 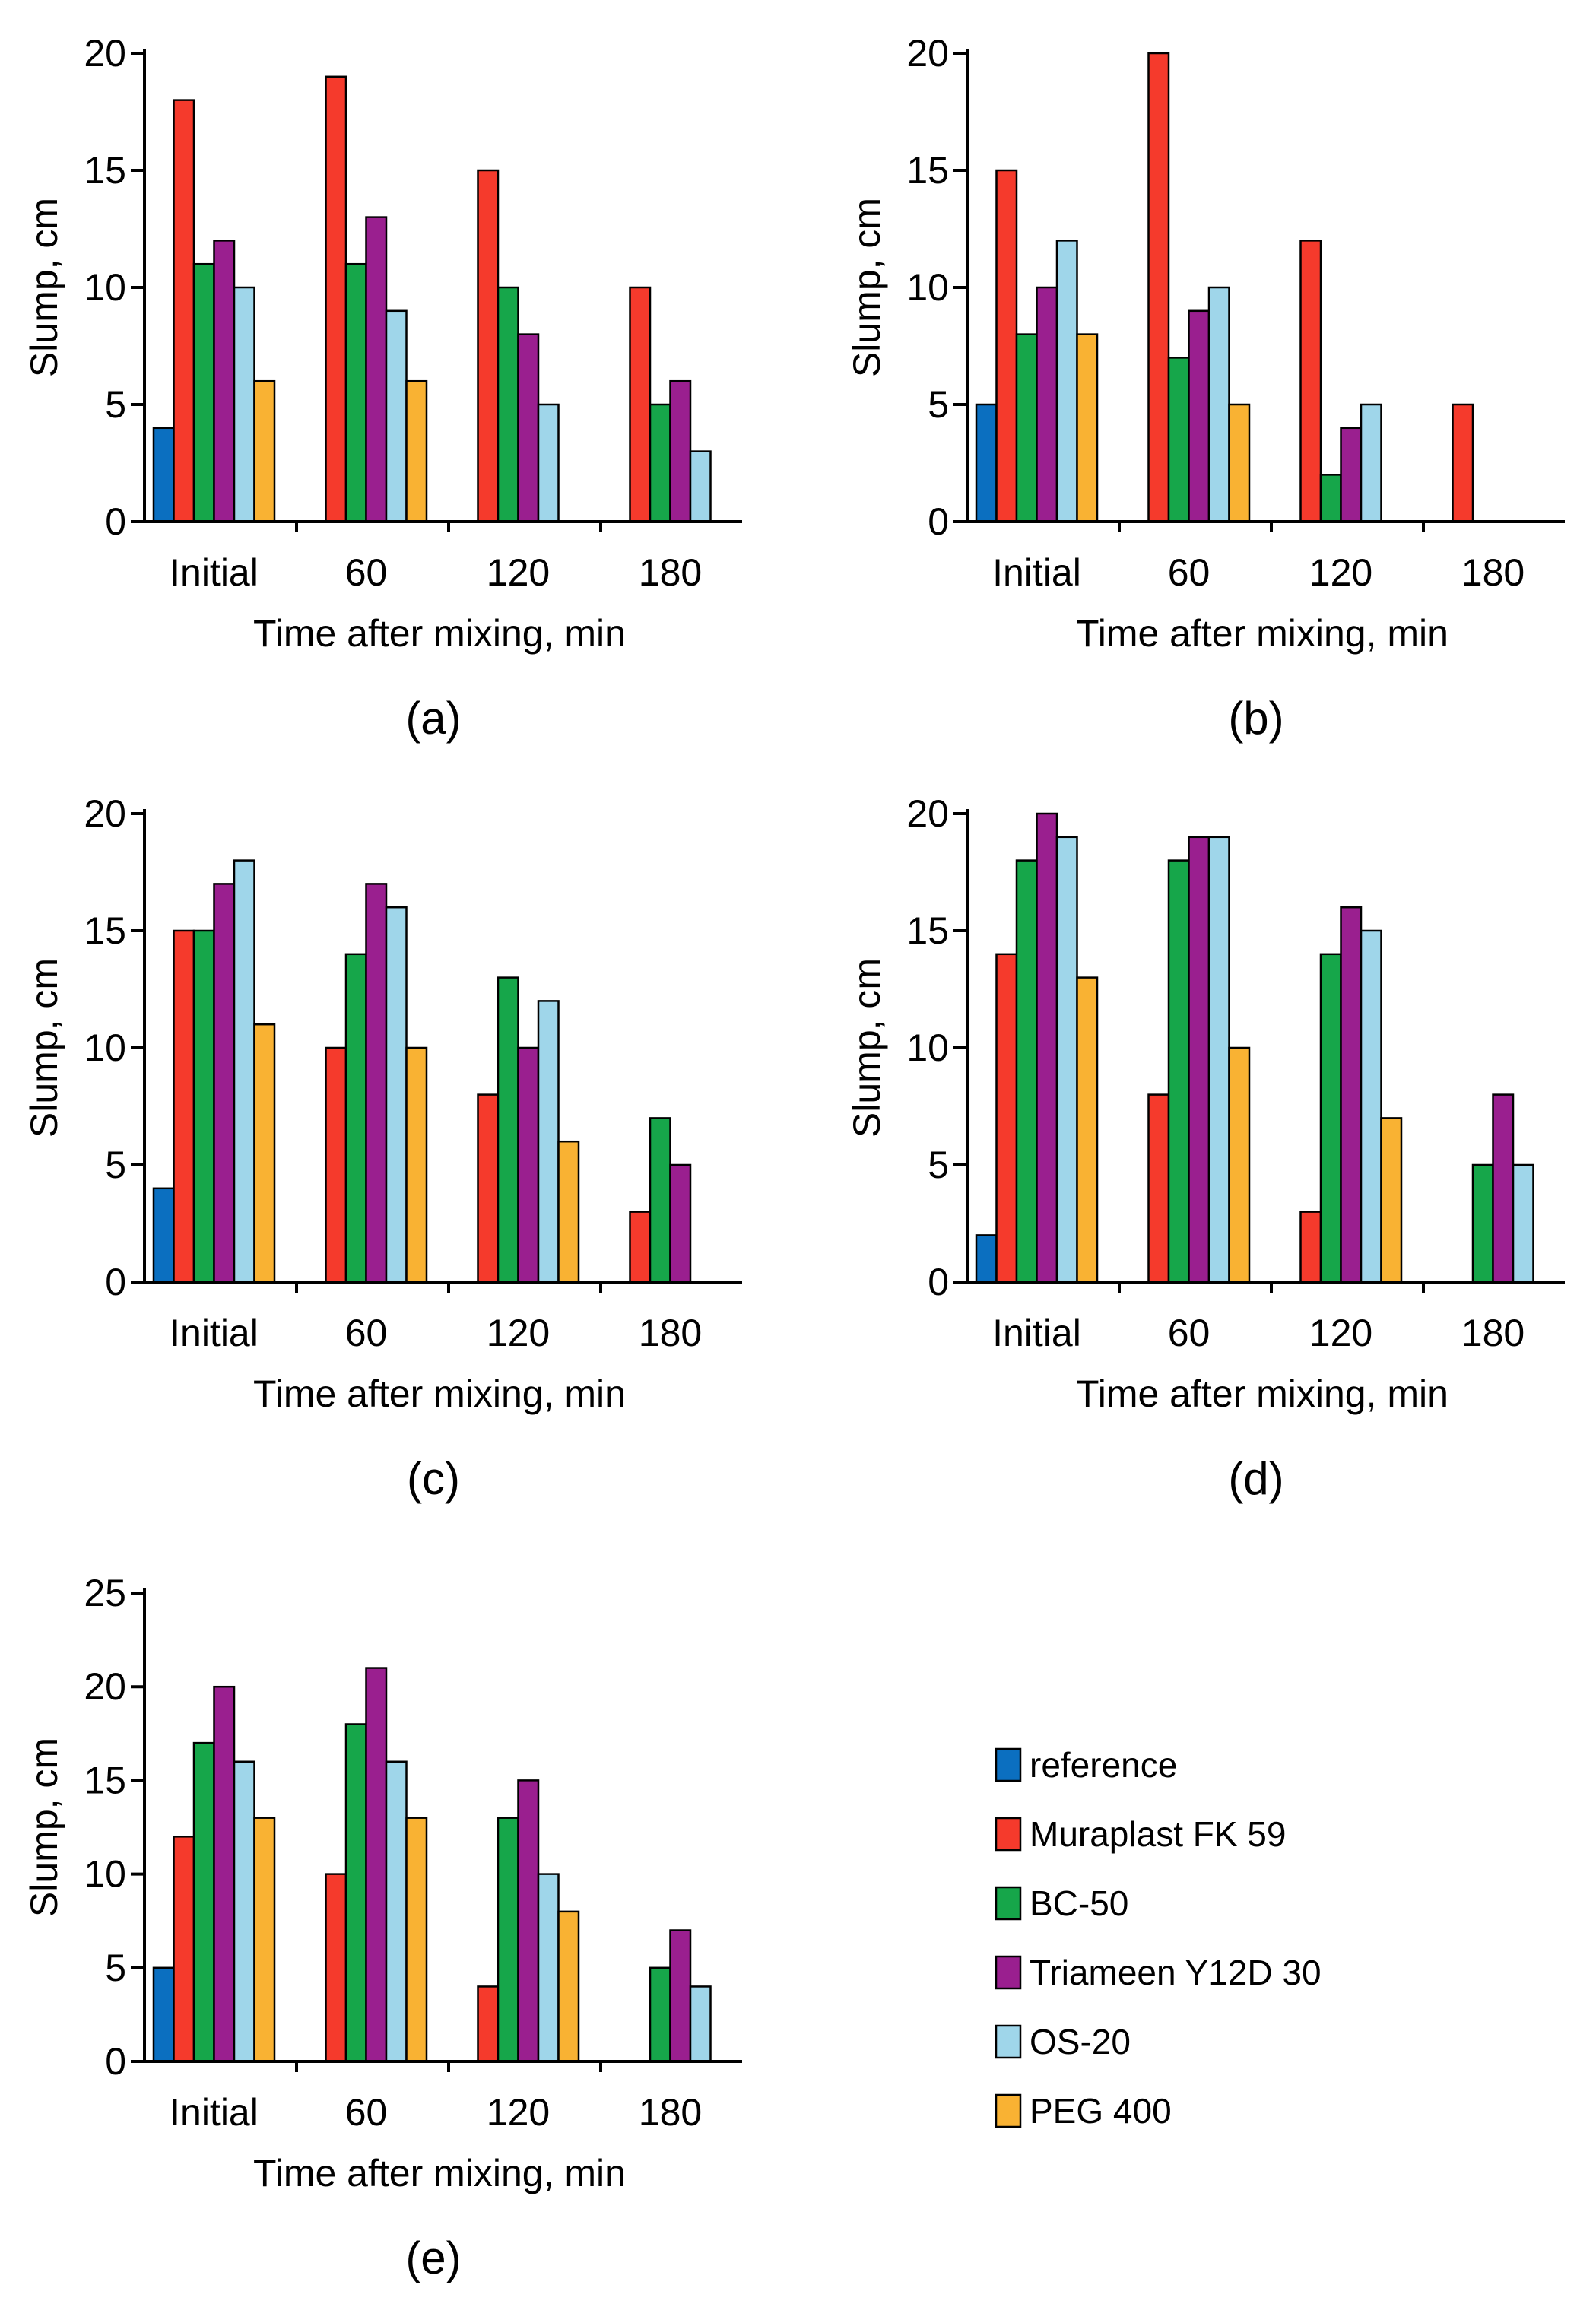 I want to click on x-tick-label-e-60: 60, so click(x=367, y=2112).